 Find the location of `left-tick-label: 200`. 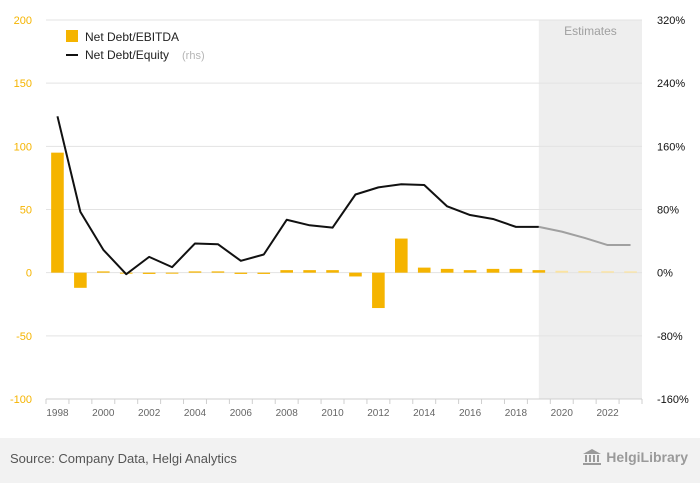

left-tick-label: 200 is located at coordinates (23, 21).